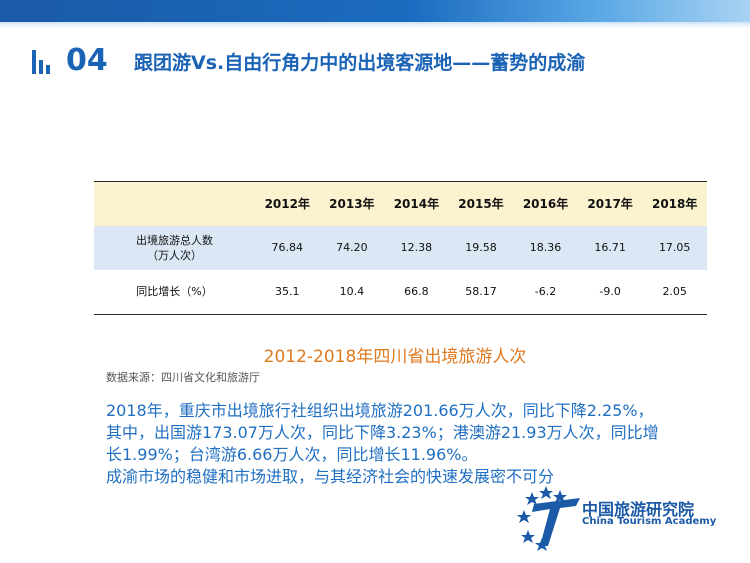  Describe the element at coordinates (87, 60) in the screenshot. I see `section-number: 04` at that location.